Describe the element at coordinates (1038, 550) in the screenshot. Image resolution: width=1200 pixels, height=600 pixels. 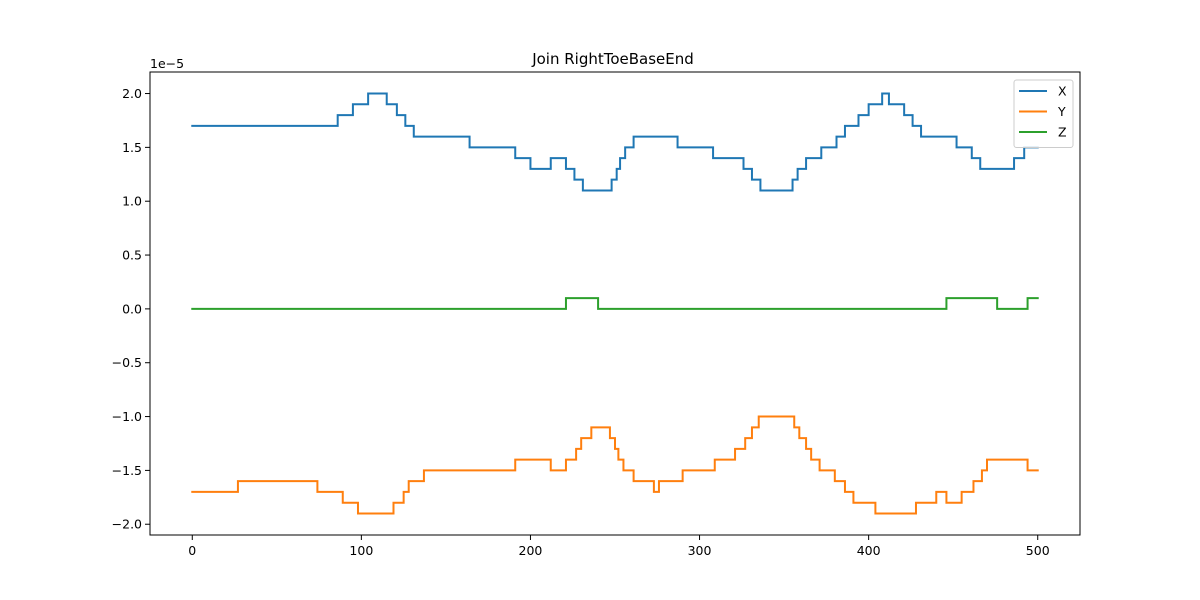
I see `x-tick-label: 500` at that location.